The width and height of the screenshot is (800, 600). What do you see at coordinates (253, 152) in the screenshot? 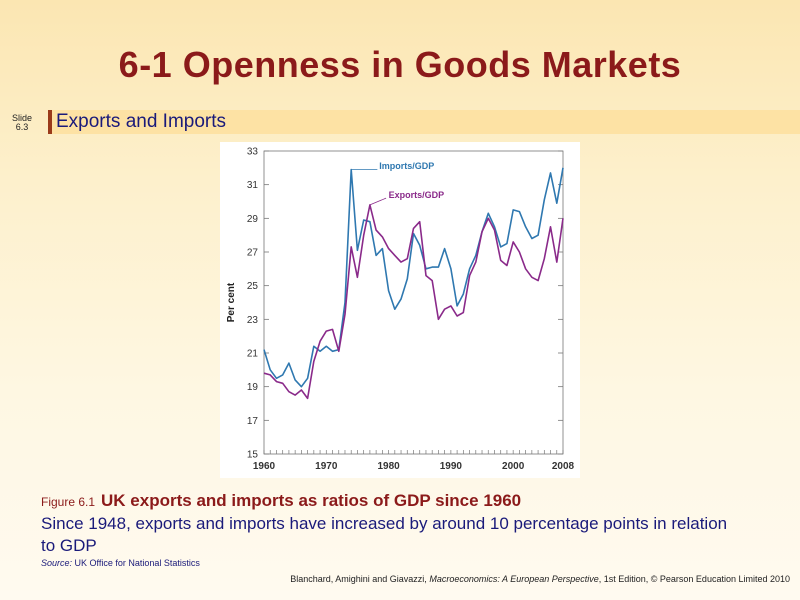
I see `y-tick-label: 33` at bounding box center [253, 152].